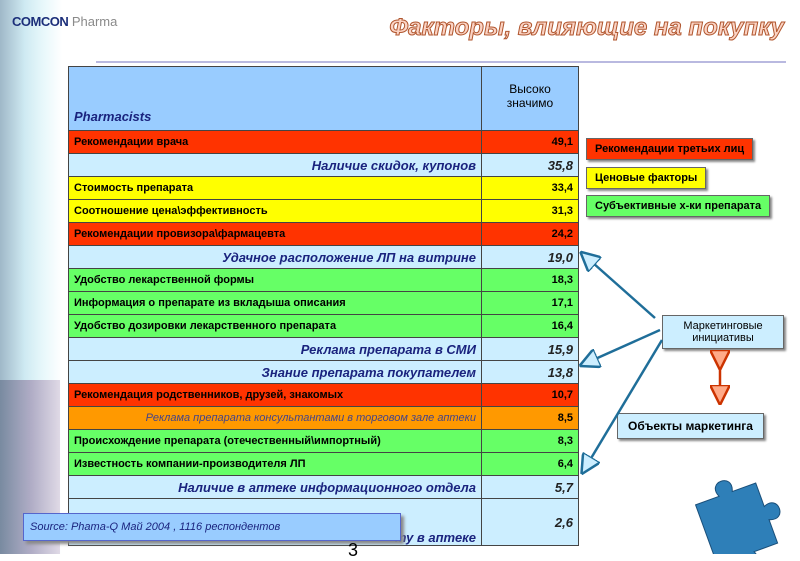  Describe the element at coordinates (275, 142) in the screenshot. I see `factor-label: Рекомендации врача` at that location.